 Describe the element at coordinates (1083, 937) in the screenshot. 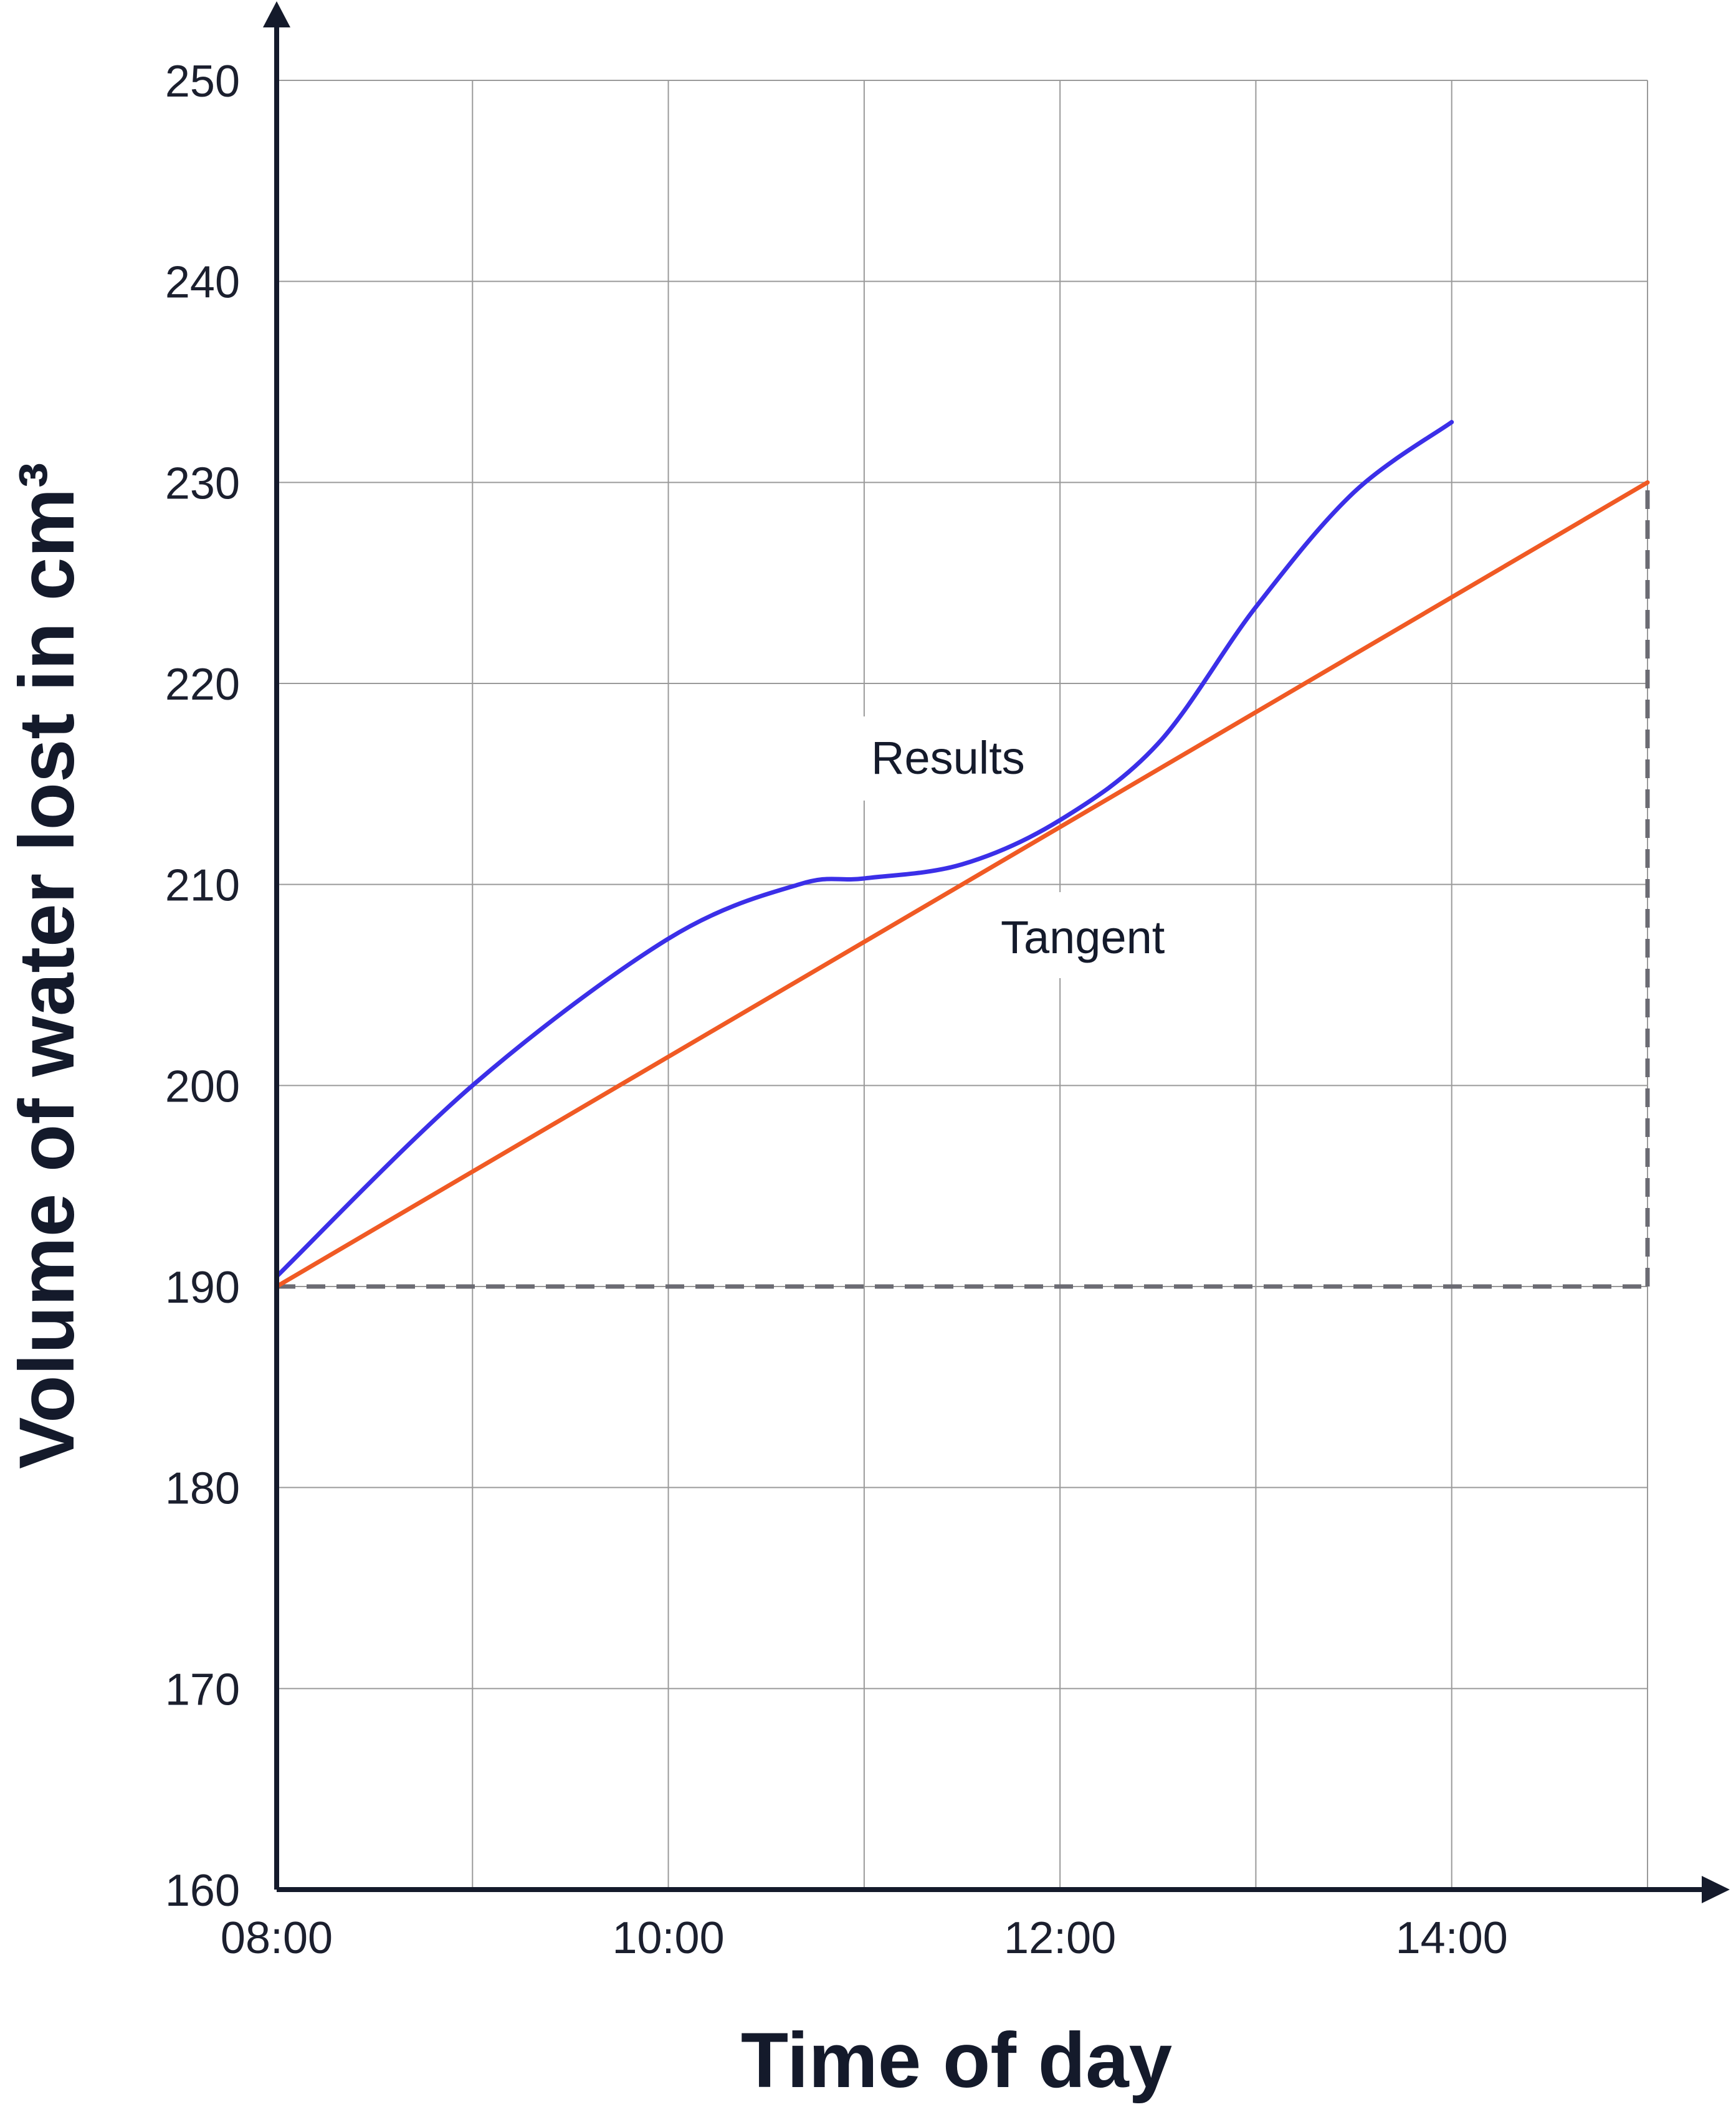

I see `tangent-label: Tangent` at that location.